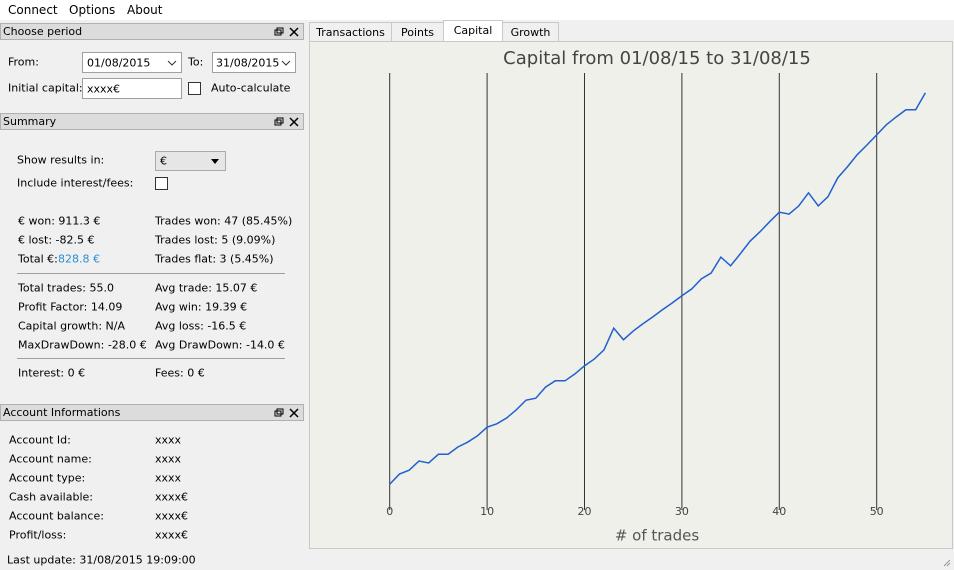 The height and width of the screenshot is (570, 954). I want to click on combobox: 01/08/2015, so click(132, 62).